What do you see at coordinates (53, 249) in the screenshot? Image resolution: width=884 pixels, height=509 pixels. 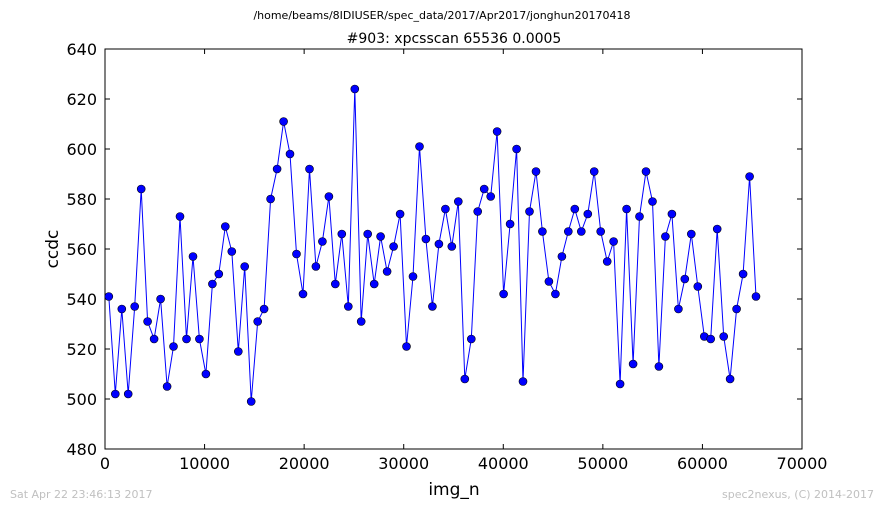 I see `y-axis-label: ccdc` at bounding box center [53, 249].